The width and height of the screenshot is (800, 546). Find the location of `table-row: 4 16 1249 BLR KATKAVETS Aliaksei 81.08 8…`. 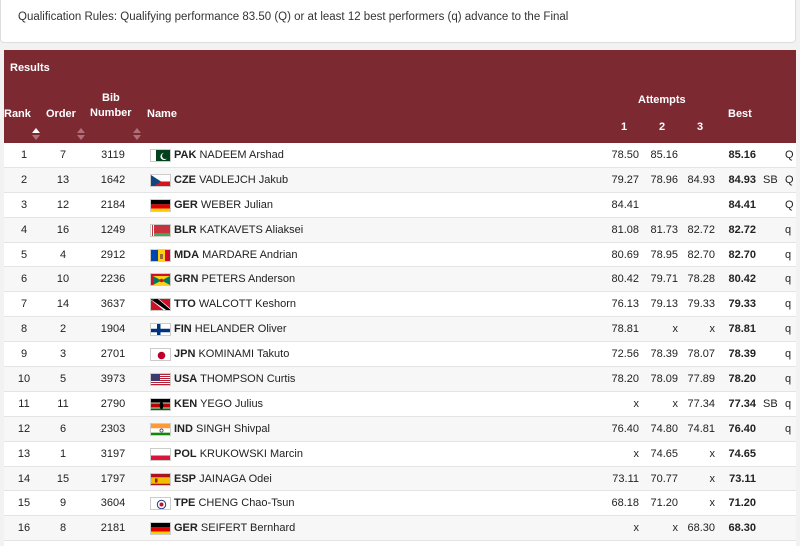

table-row: 4 16 1249 BLR KATKAVETS Aliaksei 81.08 8… is located at coordinates (400, 230).